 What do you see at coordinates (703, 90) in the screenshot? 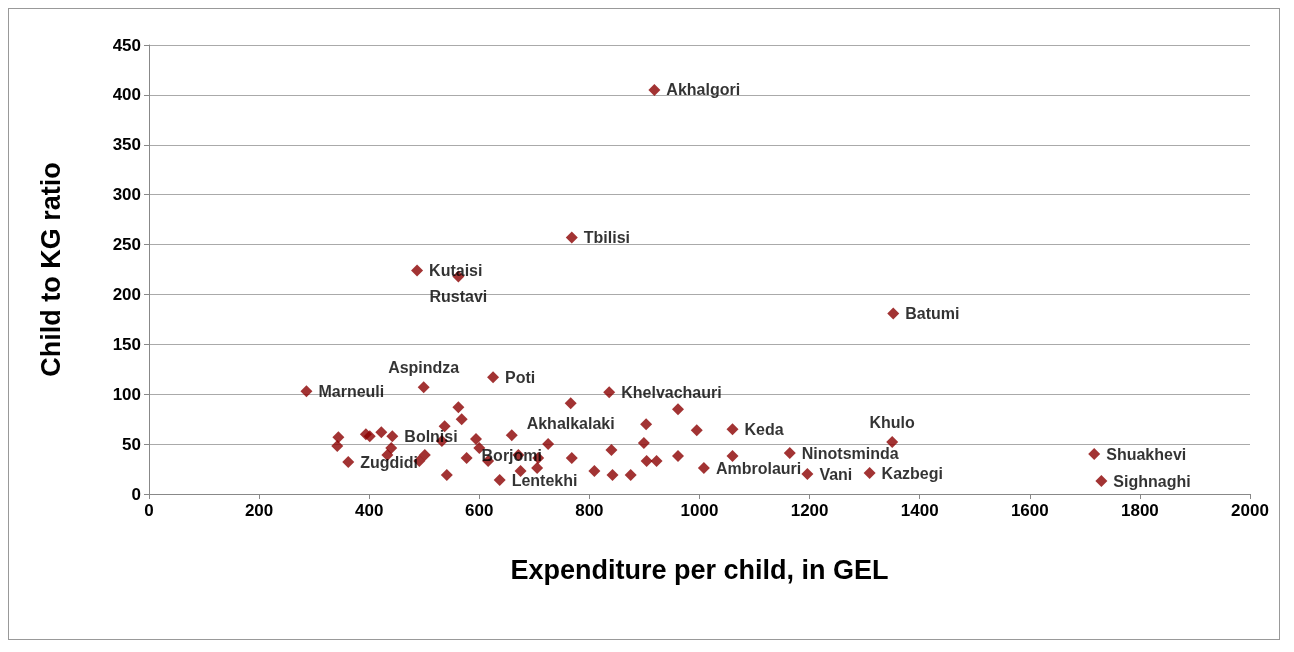
I see `annotation: Akhalgori` at bounding box center [703, 90].